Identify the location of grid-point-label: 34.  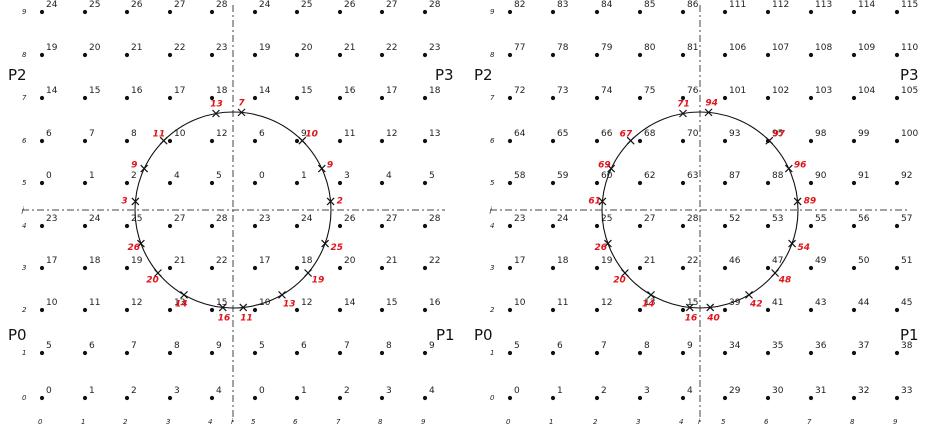
(735, 346).